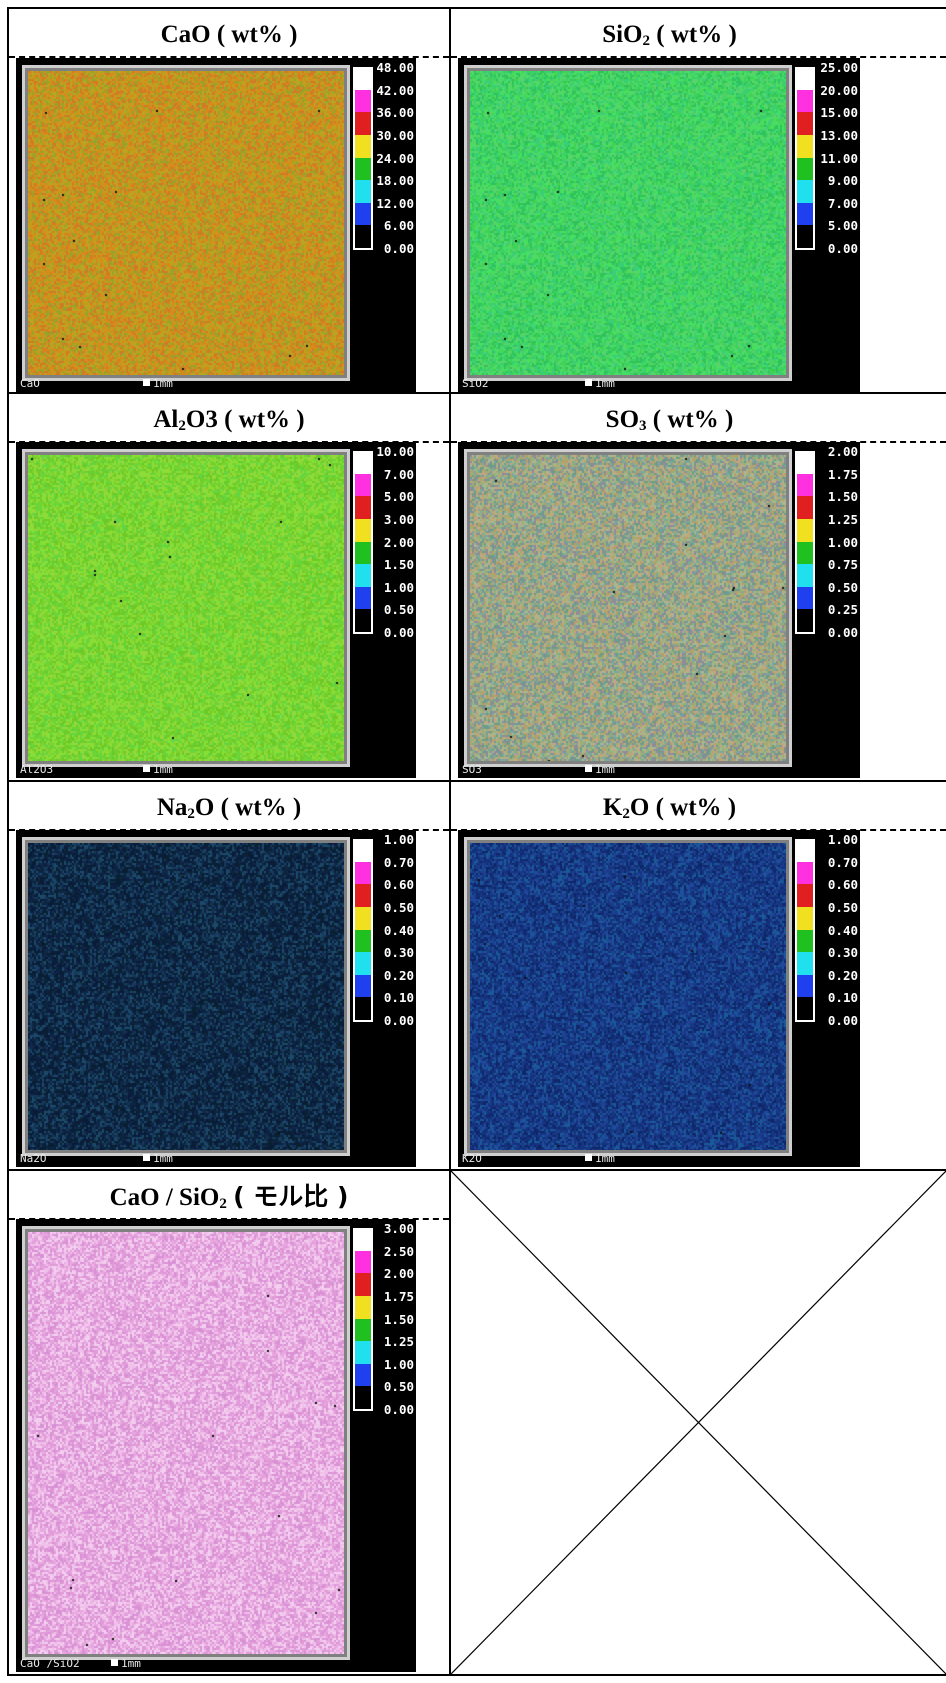  I want to click on divider, so click(698, 57).